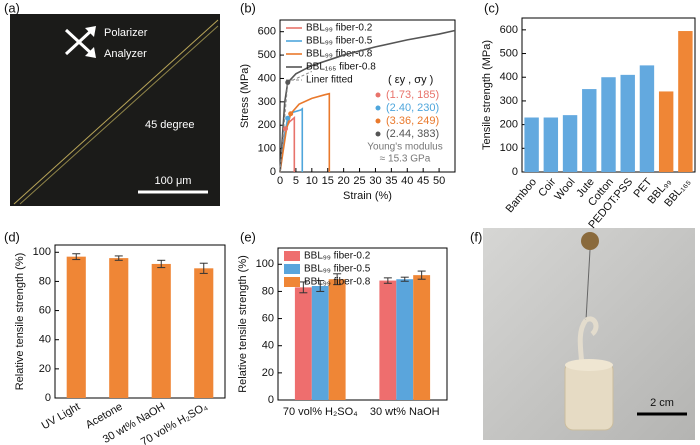  Describe the element at coordinates (61, 416) in the screenshot. I see `x-tick-label: UV Light` at that location.